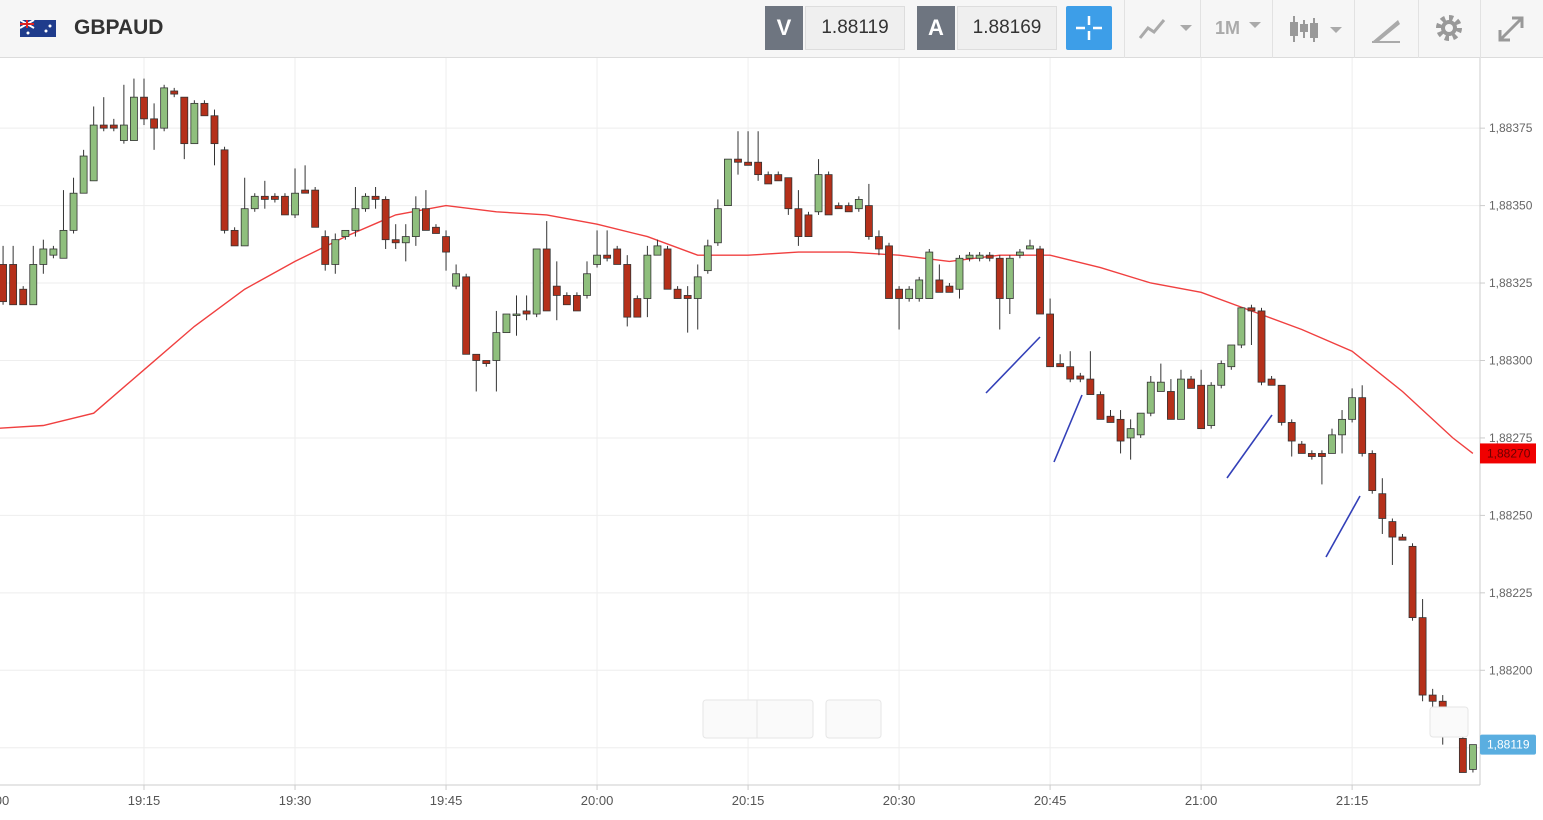  Describe the element at coordinates (899, 800) in the screenshot. I see `x-tick-label: 20:30` at that location.